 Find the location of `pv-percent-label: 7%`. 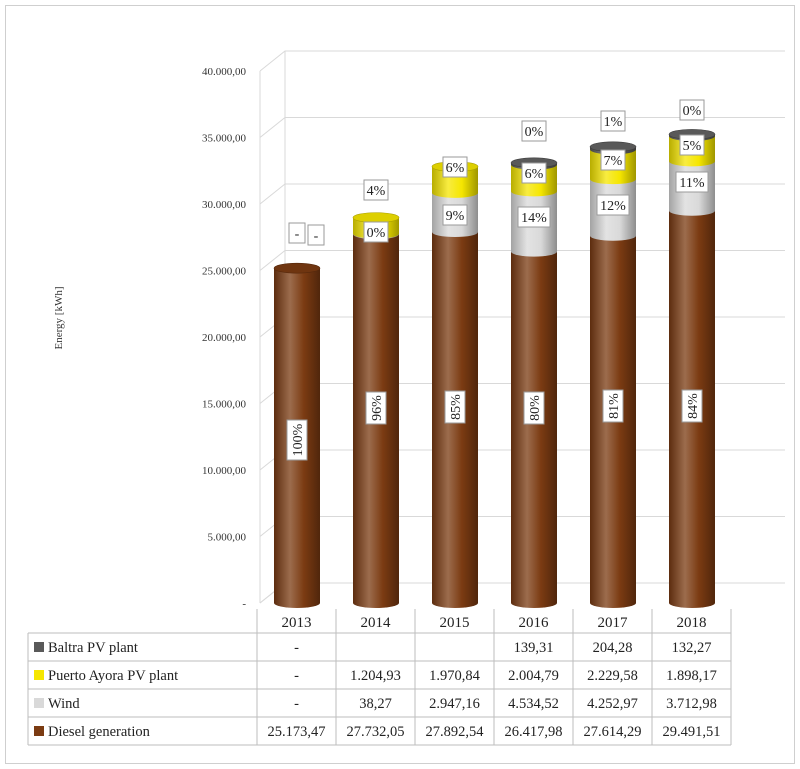

pv-percent-label: 7% is located at coordinates (613, 160).